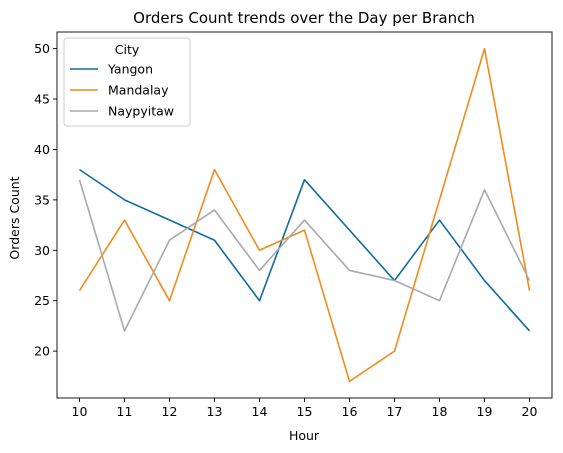 This screenshot has width=563, height=453. I want to click on y-tick-label: 25, so click(42, 300).